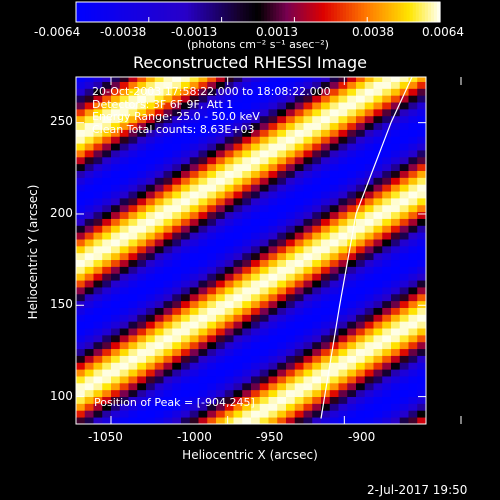 This screenshot has height=500, width=500. Describe the element at coordinates (176, 116) in the screenshot. I see `annotation-energy-range: Energy Range: 25.0 - 50.0 keV` at that location.